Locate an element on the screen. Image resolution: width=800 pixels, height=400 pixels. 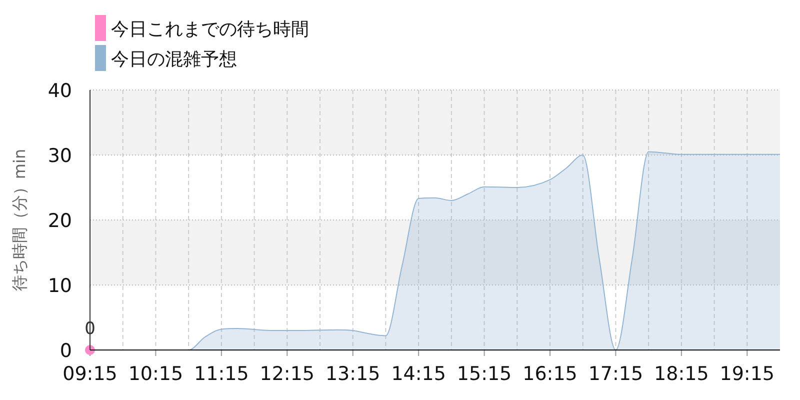
legend-label: 今日の混雑予想 is located at coordinates (174, 59).